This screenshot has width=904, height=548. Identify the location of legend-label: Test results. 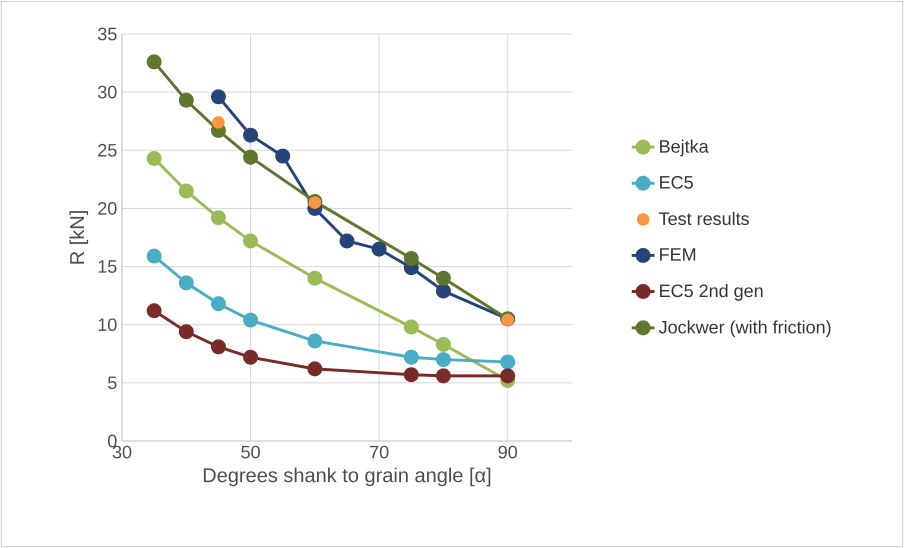
(704, 219).